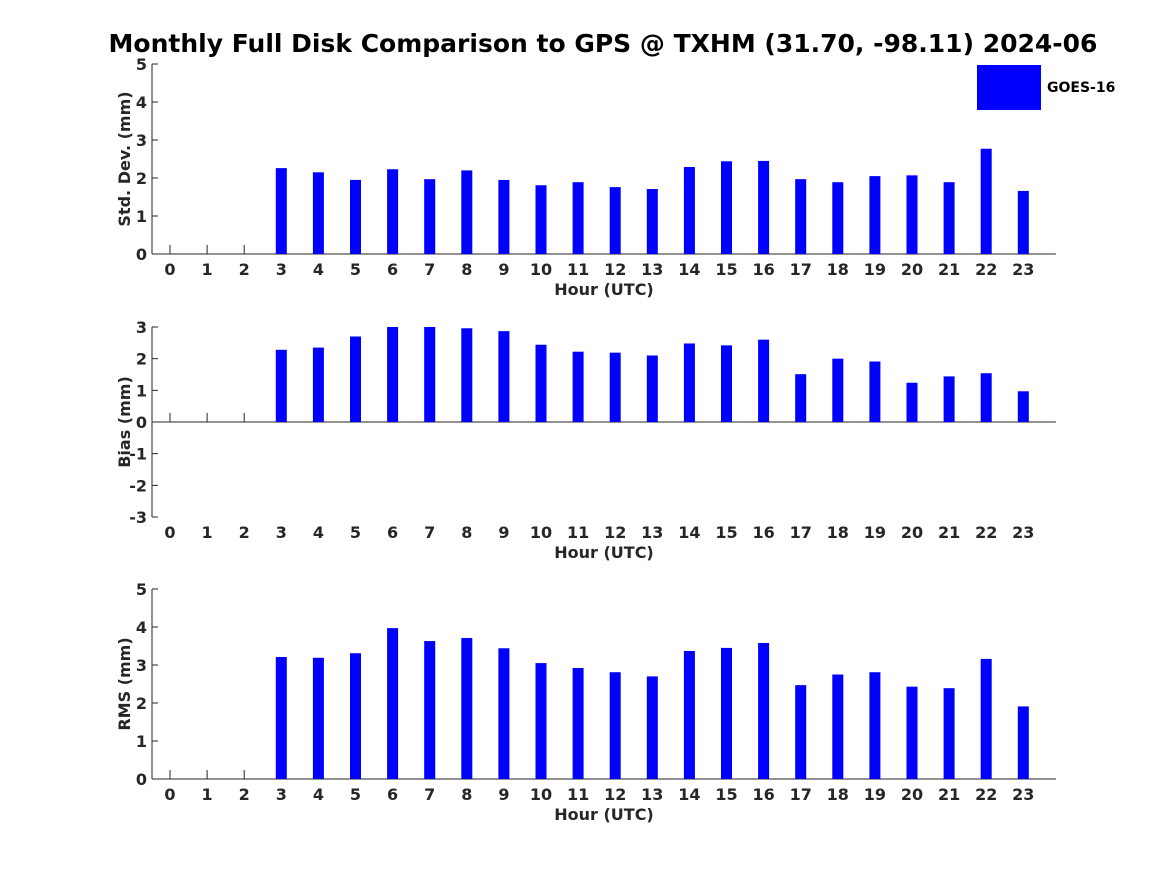  What do you see at coordinates (1081, 88) in the screenshot?
I see `legend-label: GOES-16` at bounding box center [1081, 88].